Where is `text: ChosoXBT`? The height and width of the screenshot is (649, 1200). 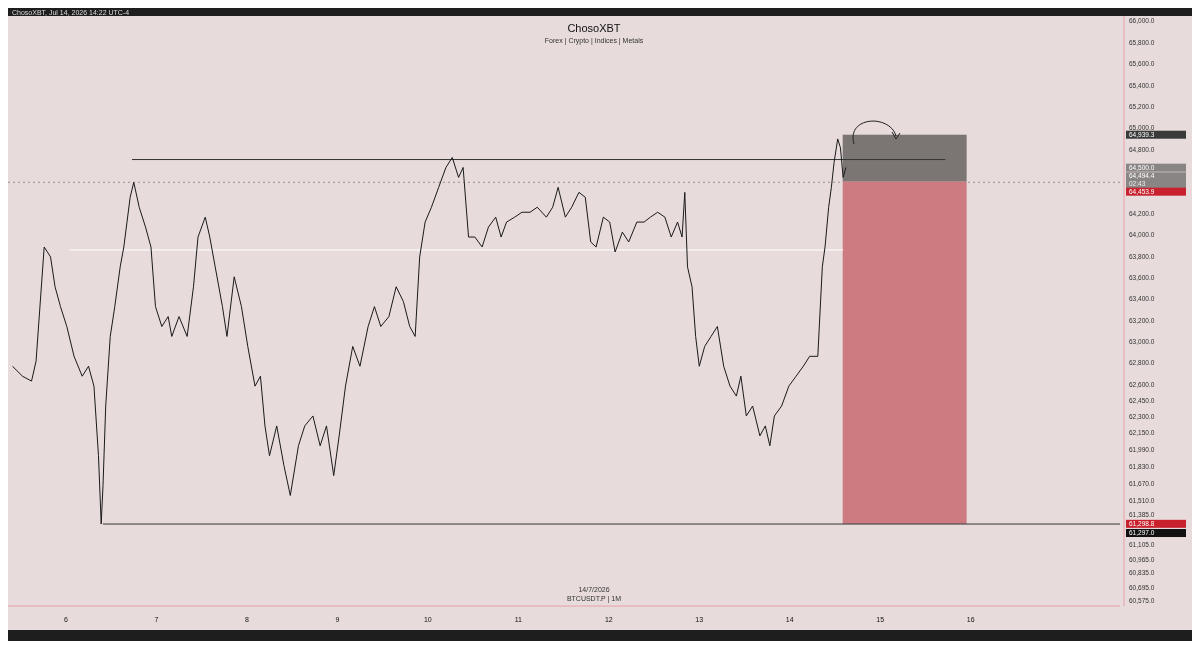 text: ChosoXBT is located at coordinates (594, 28).